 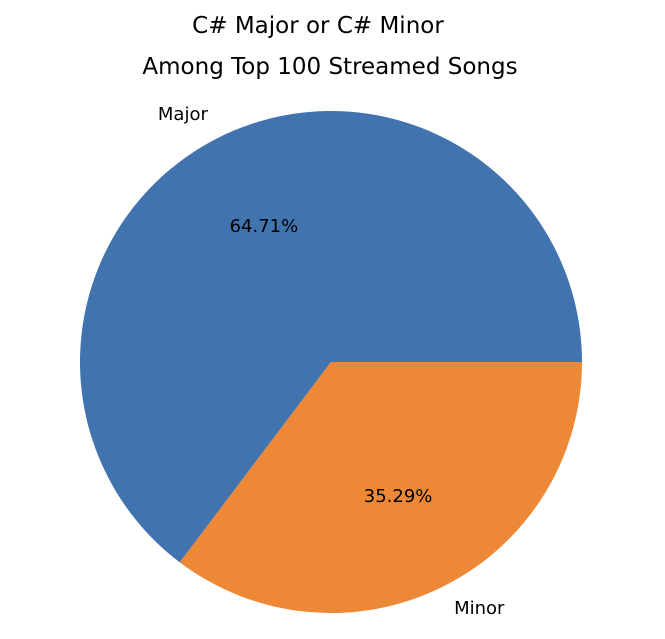 What do you see at coordinates (183, 114) in the screenshot?
I see `slice-label-major: Major` at bounding box center [183, 114].